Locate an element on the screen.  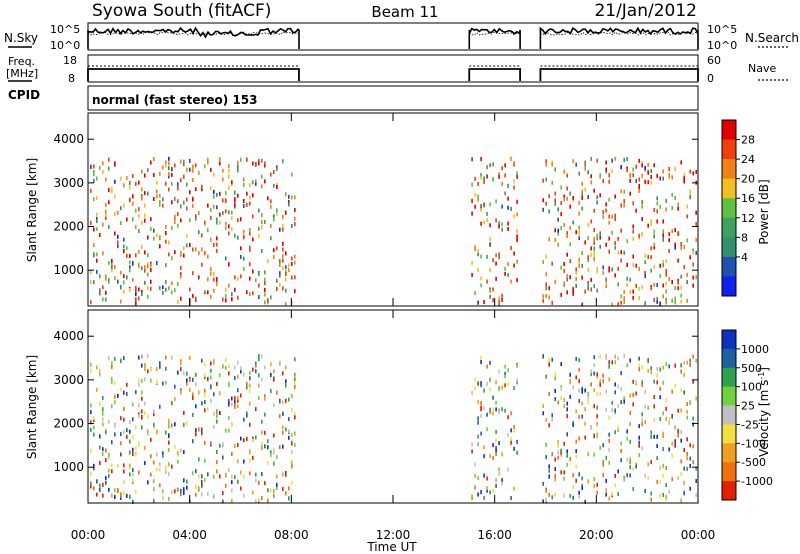
velocity-bar-tick-label: -1000 is located at coordinates (757, 481).